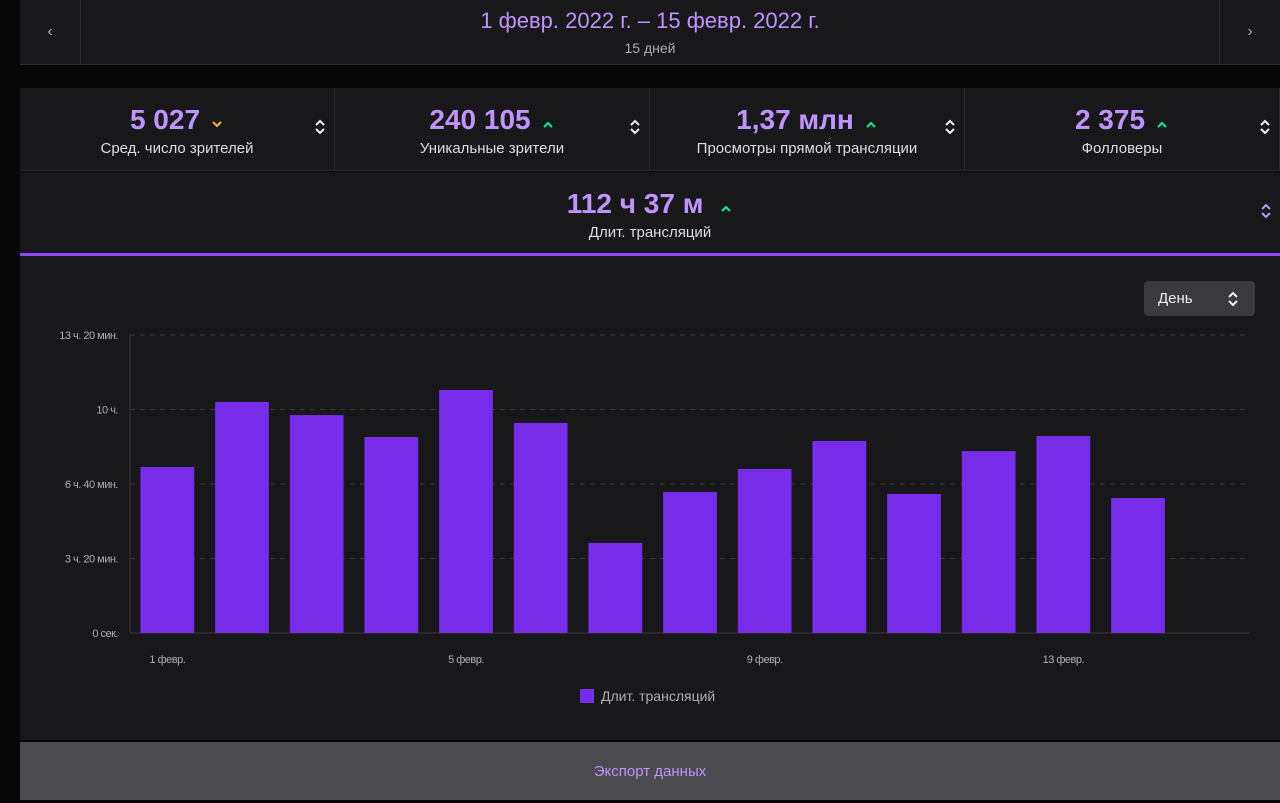 The image size is (1280, 803). Describe the element at coordinates (1199, 298) in the screenshot. I see `interval-dropdown: День` at that location.